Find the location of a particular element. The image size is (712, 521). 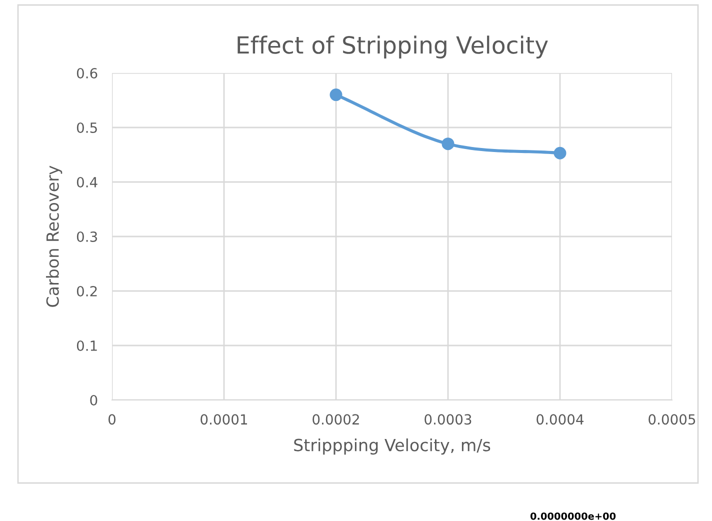

x-tick-label: 0.0003 is located at coordinates (448, 419).